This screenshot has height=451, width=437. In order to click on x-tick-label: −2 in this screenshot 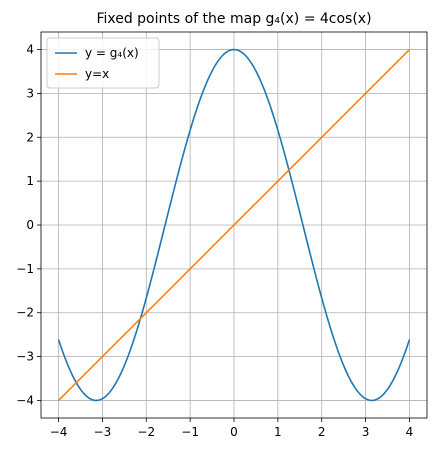, I will do `click(146, 432)`.